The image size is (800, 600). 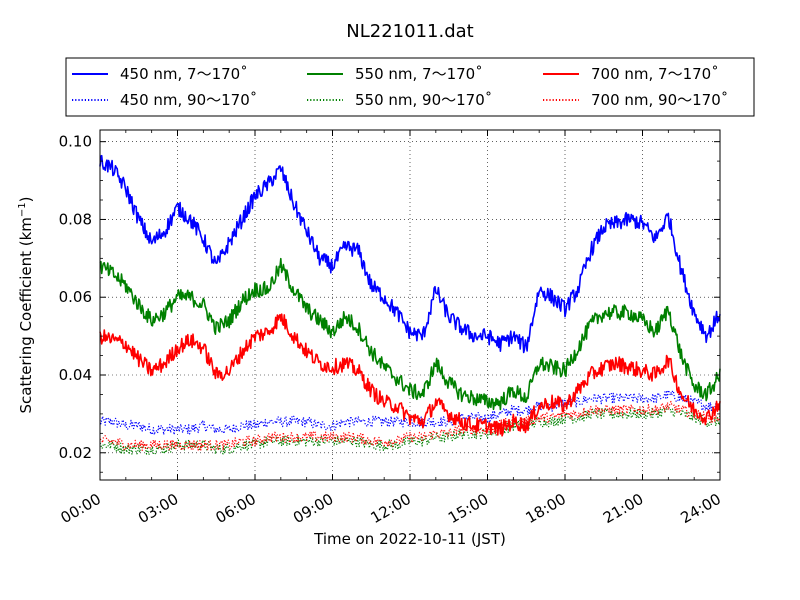 I want to click on x-tick-label: 00:00, so click(x=81, y=508).